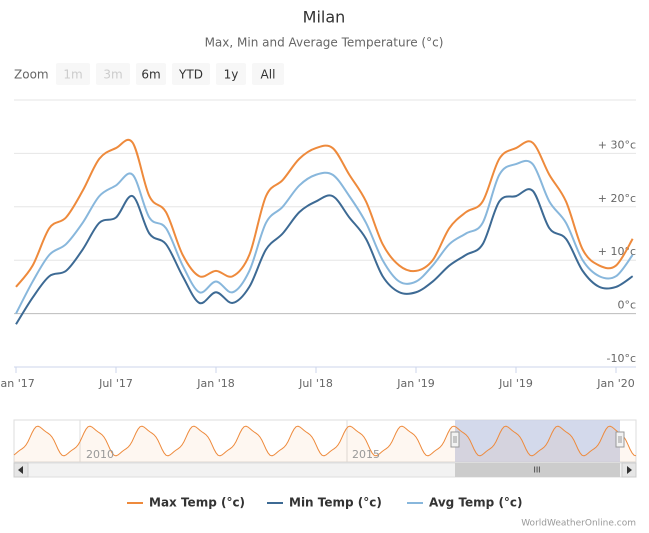 This screenshot has width=649, height=533. What do you see at coordinates (335, 503) in the screenshot?
I see `legend-label: Min Temp (°c)` at bounding box center [335, 503].